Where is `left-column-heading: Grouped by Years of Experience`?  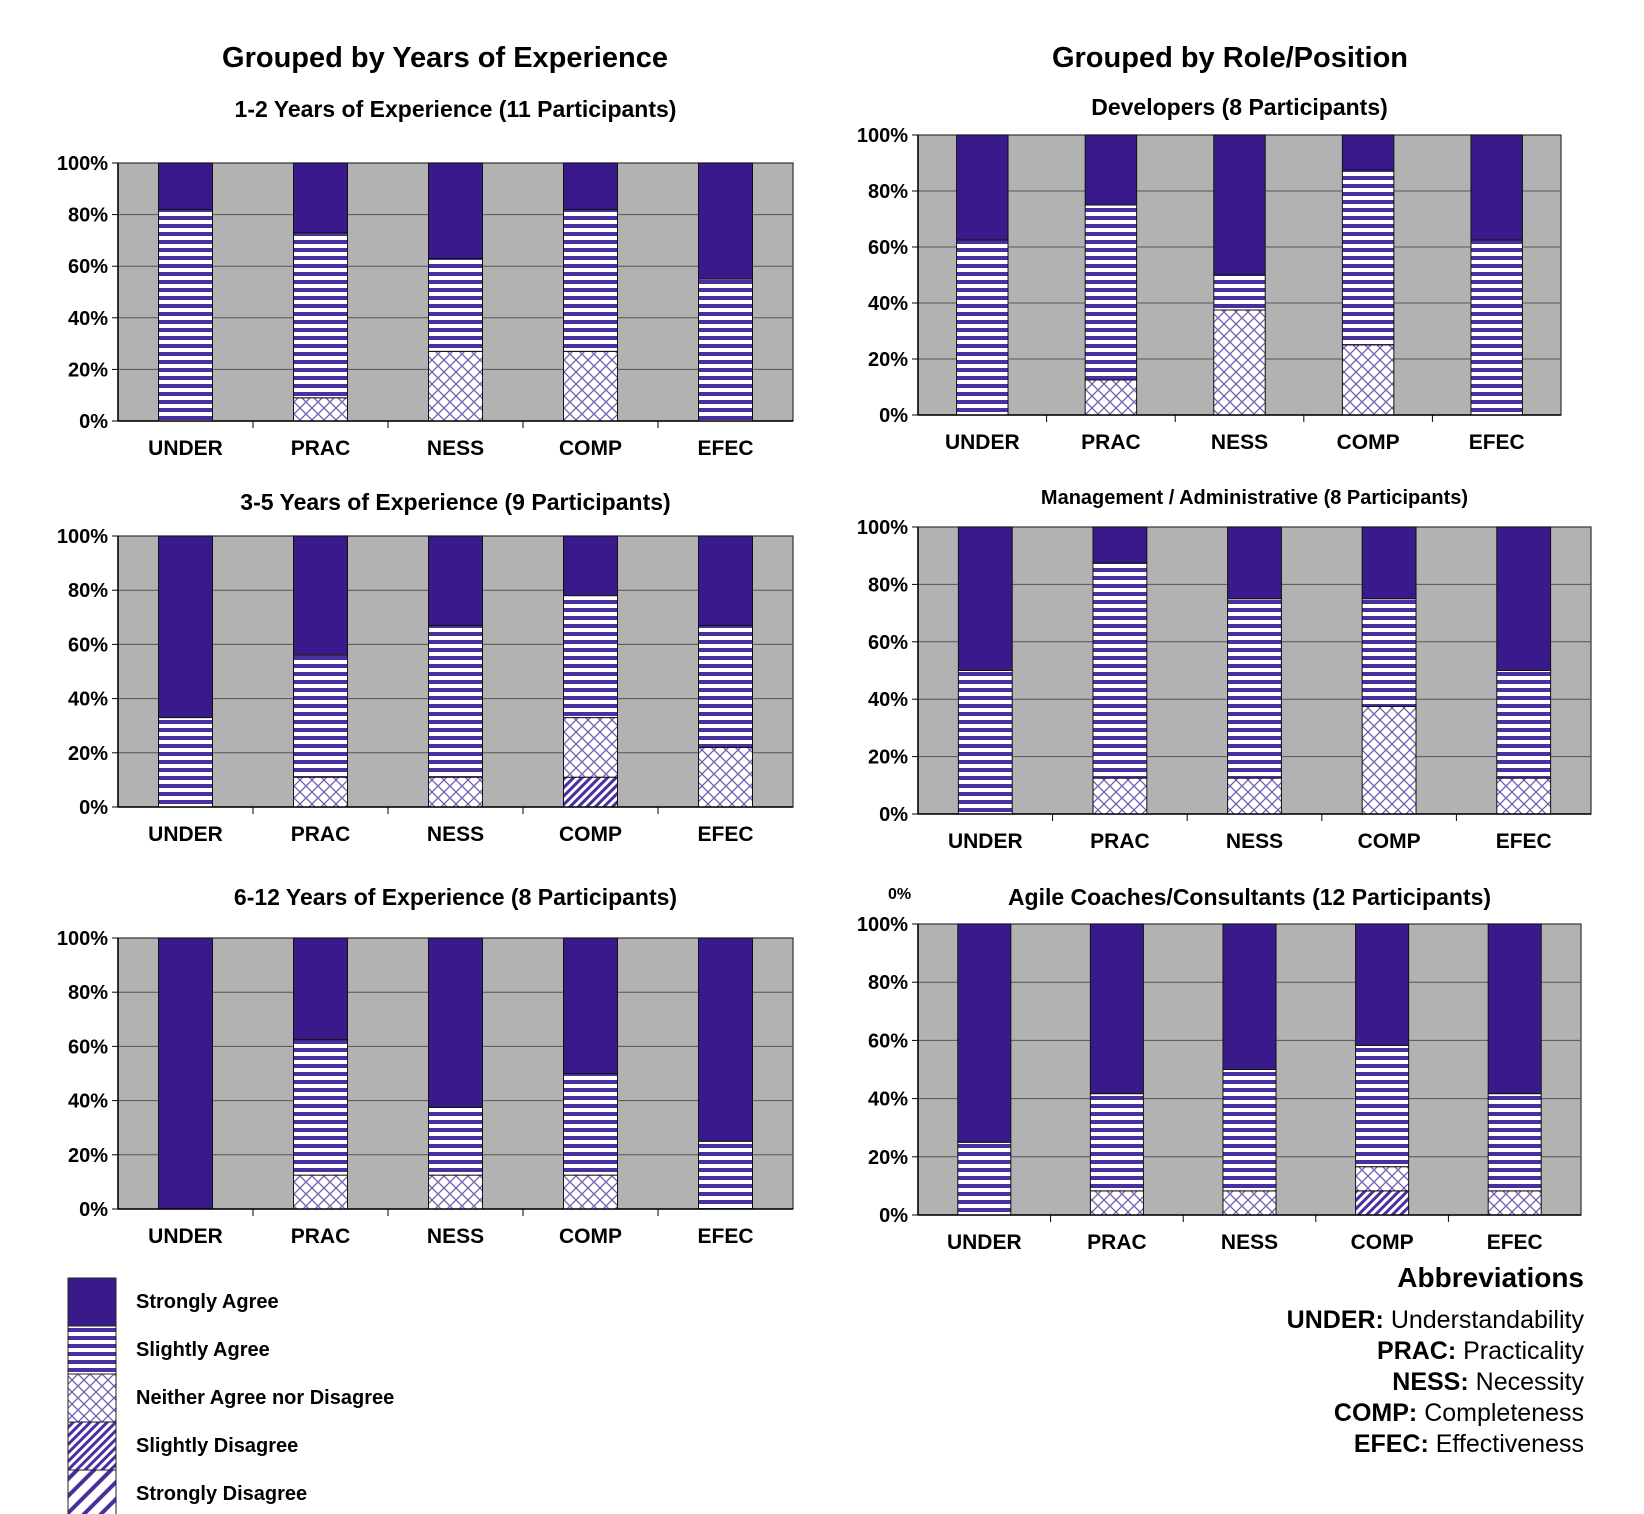 left-column-heading: Grouped by Years of Experience is located at coordinates (445, 58).